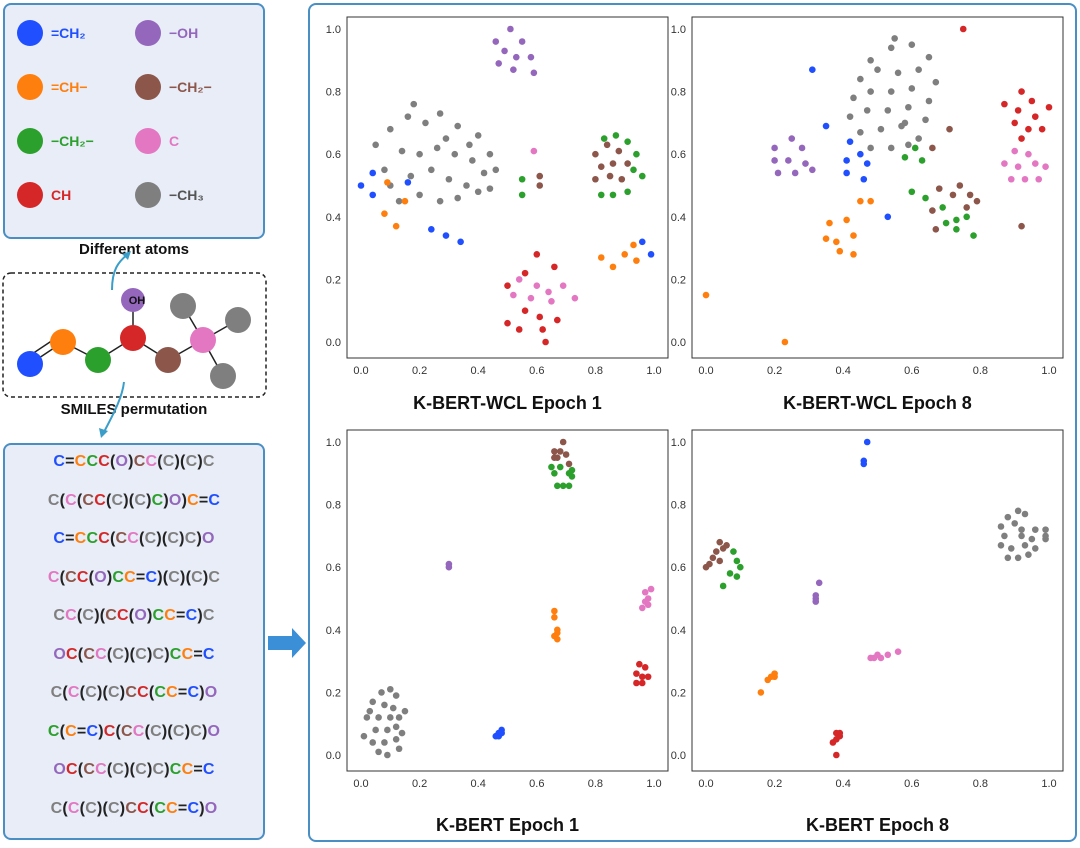 The width and height of the screenshot is (1080, 848). What do you see at coordinates (333, 155) in the screenshot?
I see `y-tick-label: 0.6` at bounding box center [333, 155].